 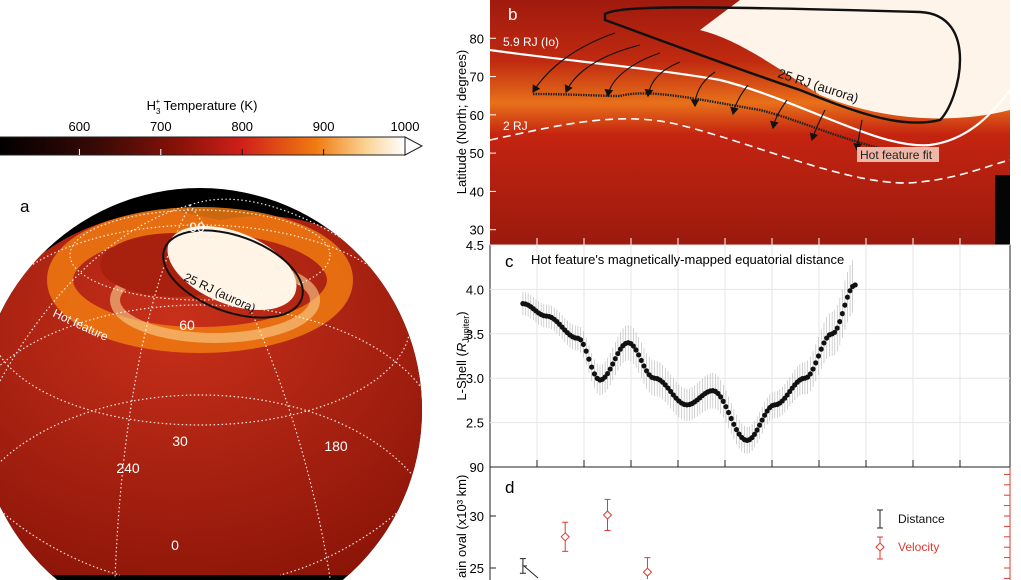 What do you see at coordinates (475, 423) in the screenshot?
I see `panel-c-ytick: 2.5` at bounding box center [475, 423].